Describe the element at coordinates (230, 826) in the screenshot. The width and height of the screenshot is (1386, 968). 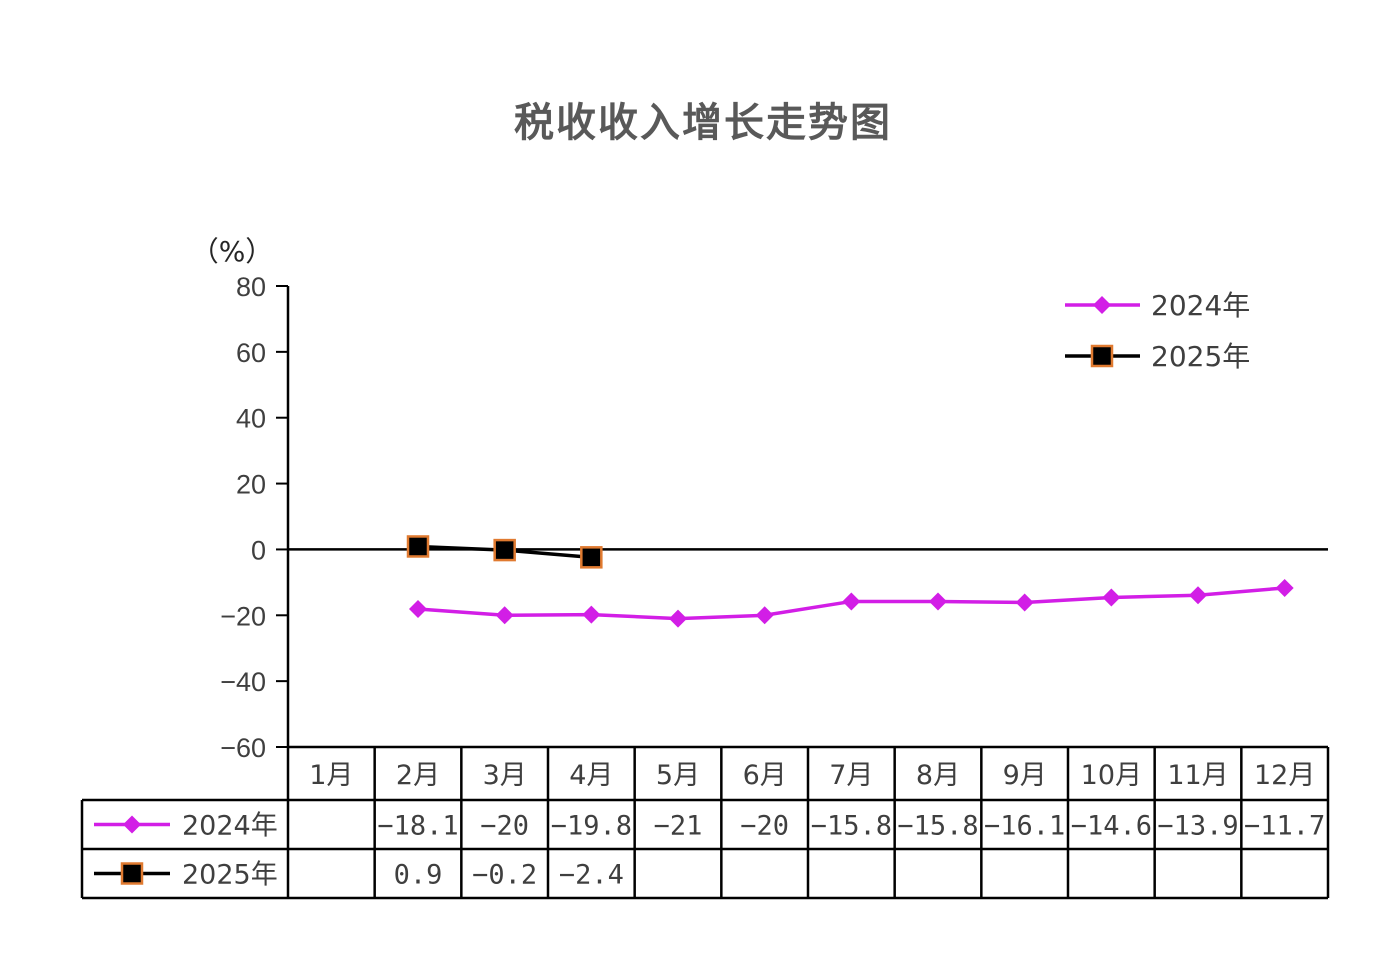
I see `table-series-label: 2024年` at that location.